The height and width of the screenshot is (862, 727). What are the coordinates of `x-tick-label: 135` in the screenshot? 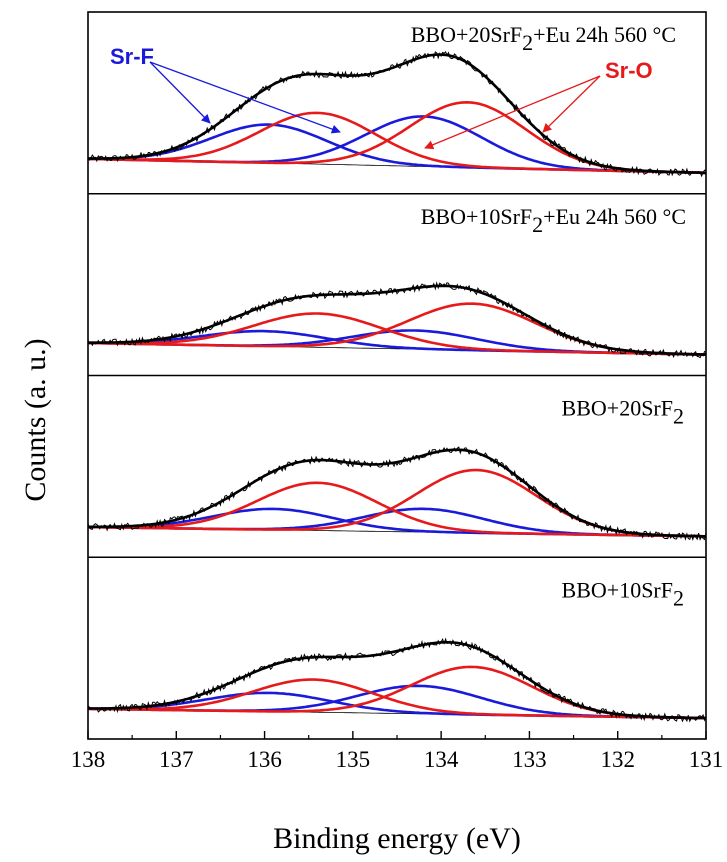 It's located at (353, 759).